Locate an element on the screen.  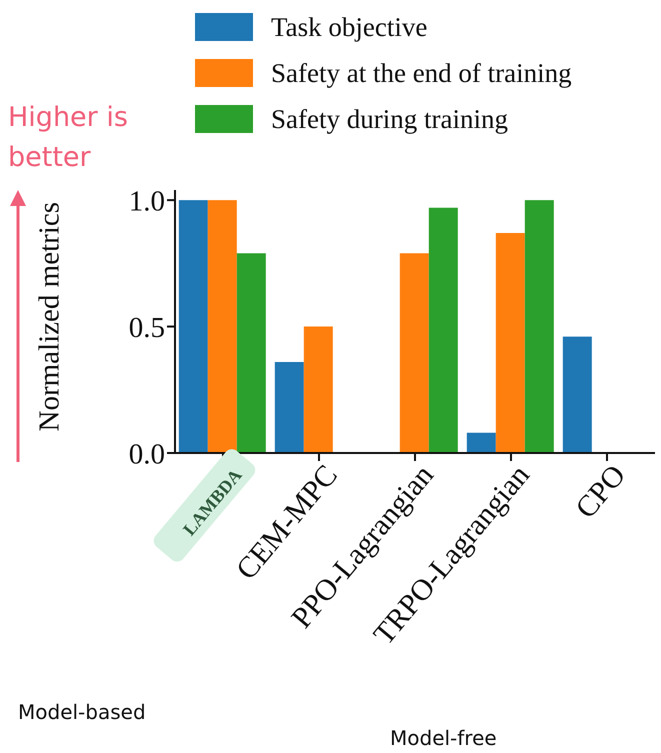
y-axis-title: Normalized metrics is located at coordinates (49, 317).